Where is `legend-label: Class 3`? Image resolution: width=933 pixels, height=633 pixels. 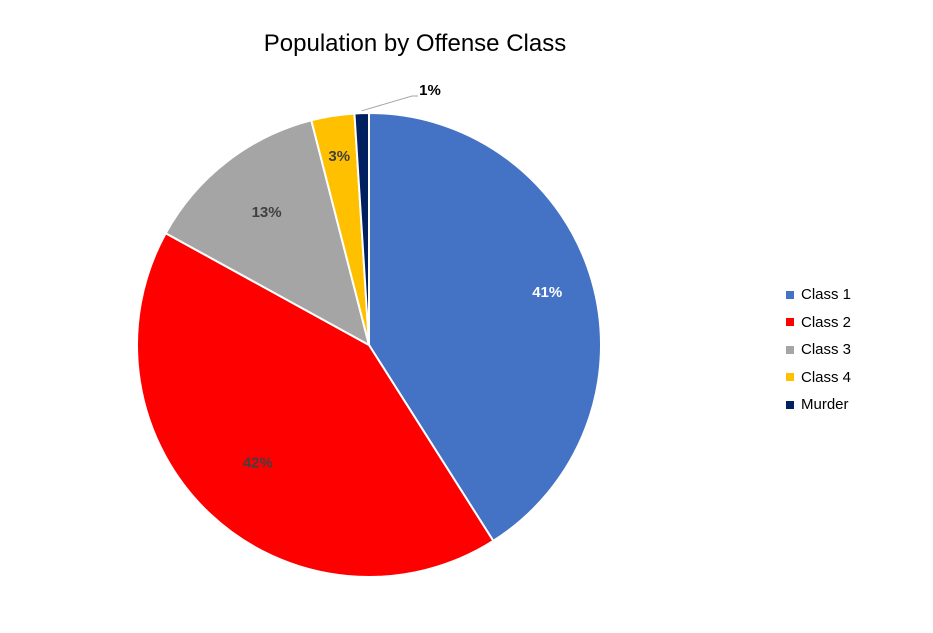
legend-label: Class 3 is located at coordinates (826, 350).